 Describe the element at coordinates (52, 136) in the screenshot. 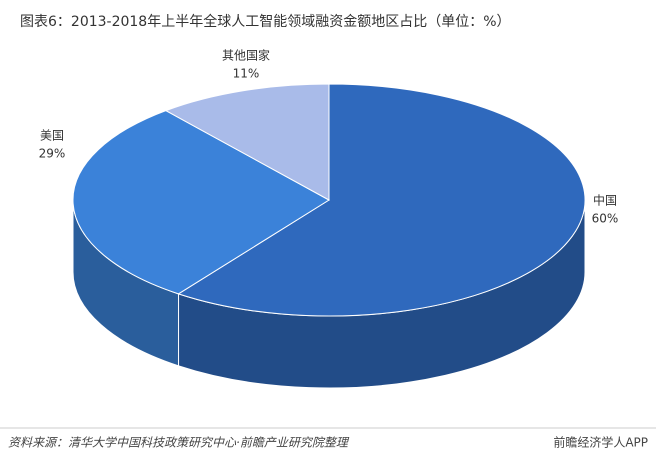

I see `slice-label: 美国` at that location.